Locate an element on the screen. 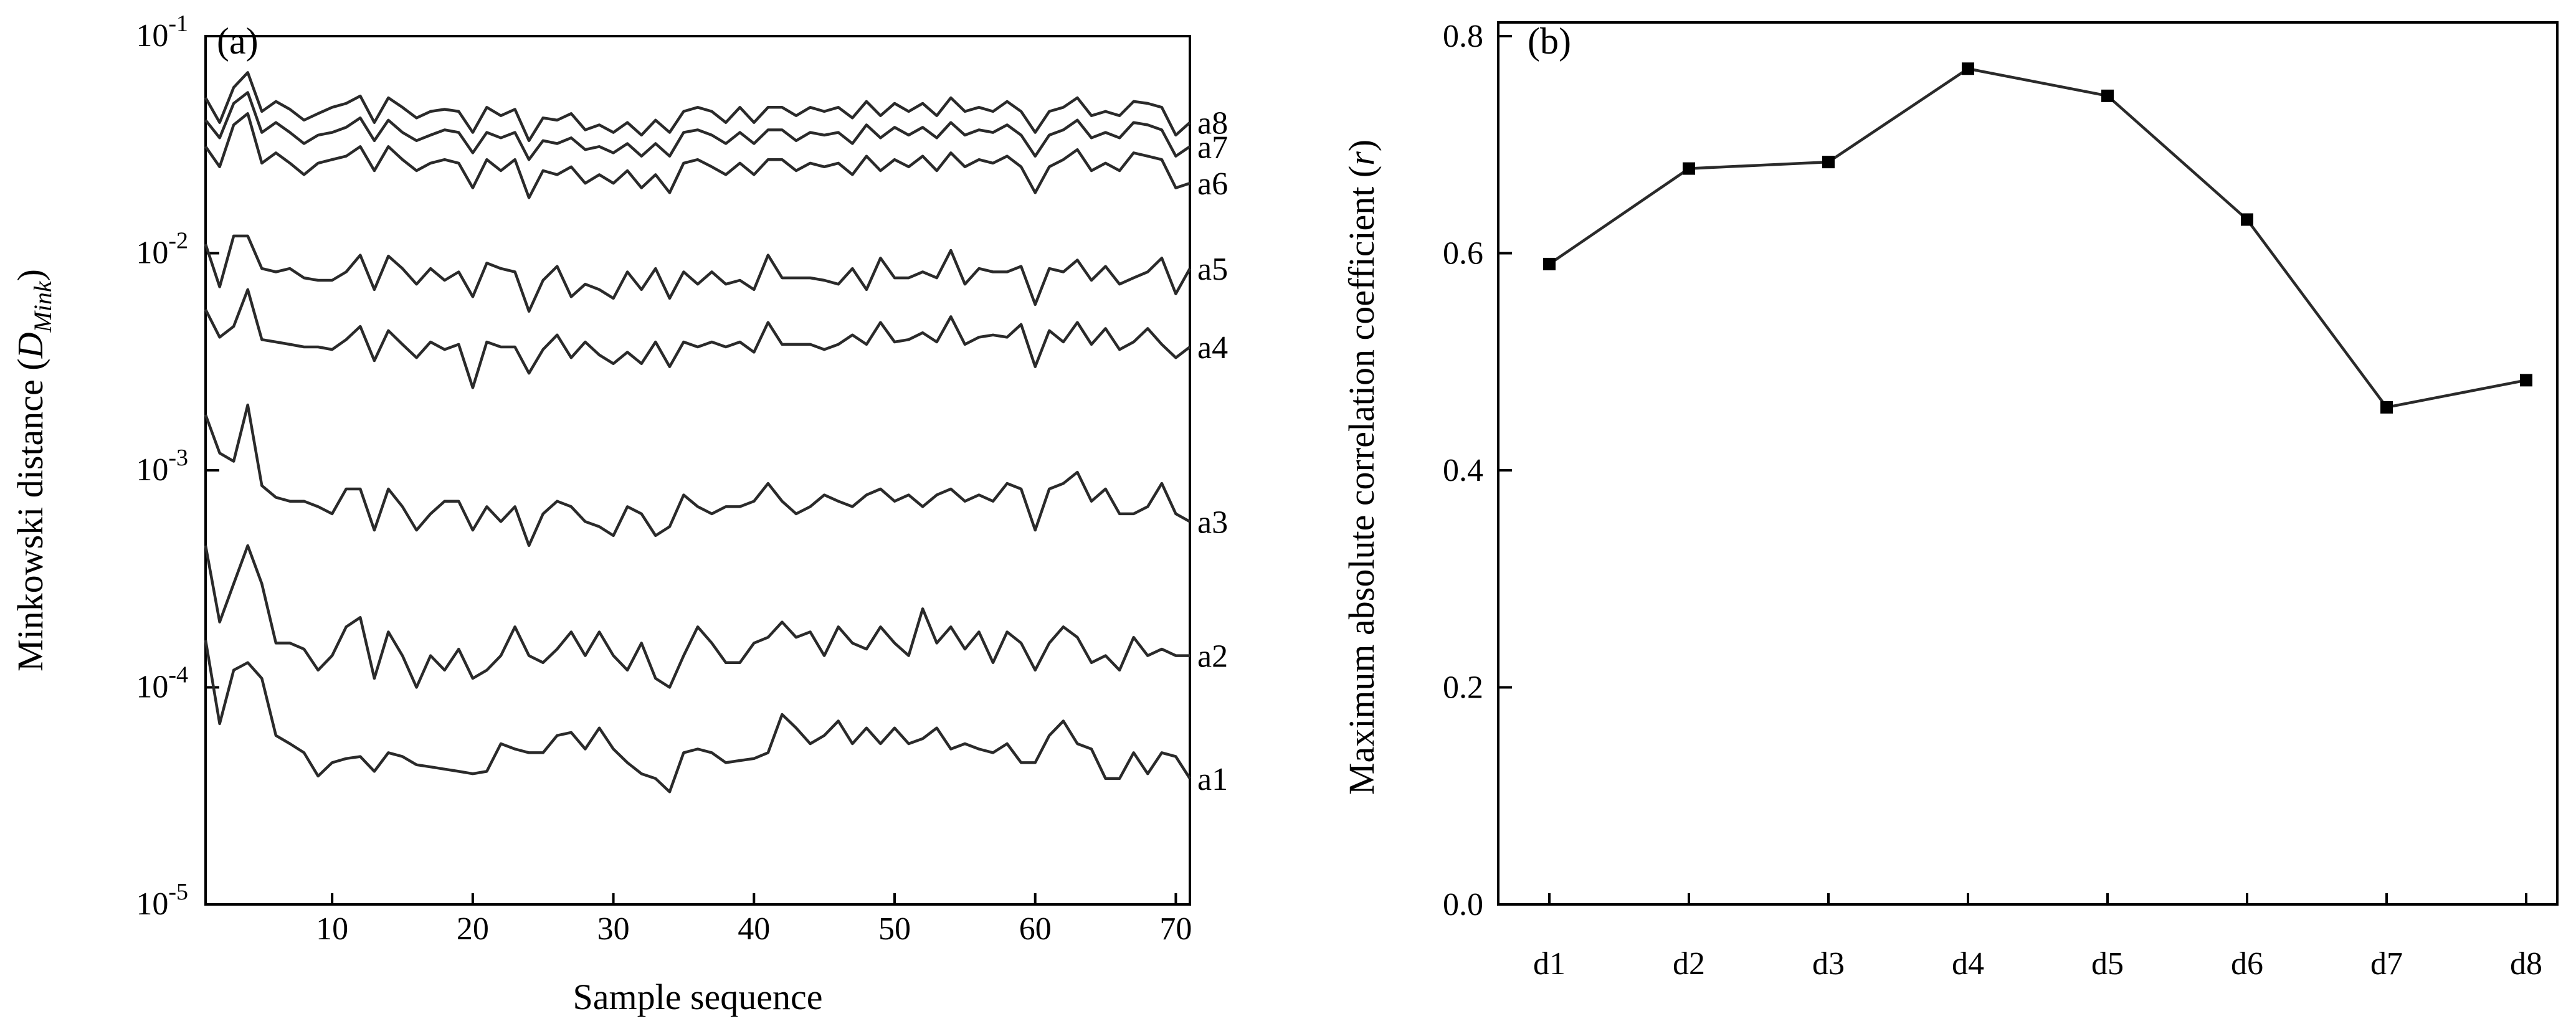 Image resolution: width=2576 pixels, height=1029 pixels. x-tick-label: 30 is located at coordinates (613, 929).